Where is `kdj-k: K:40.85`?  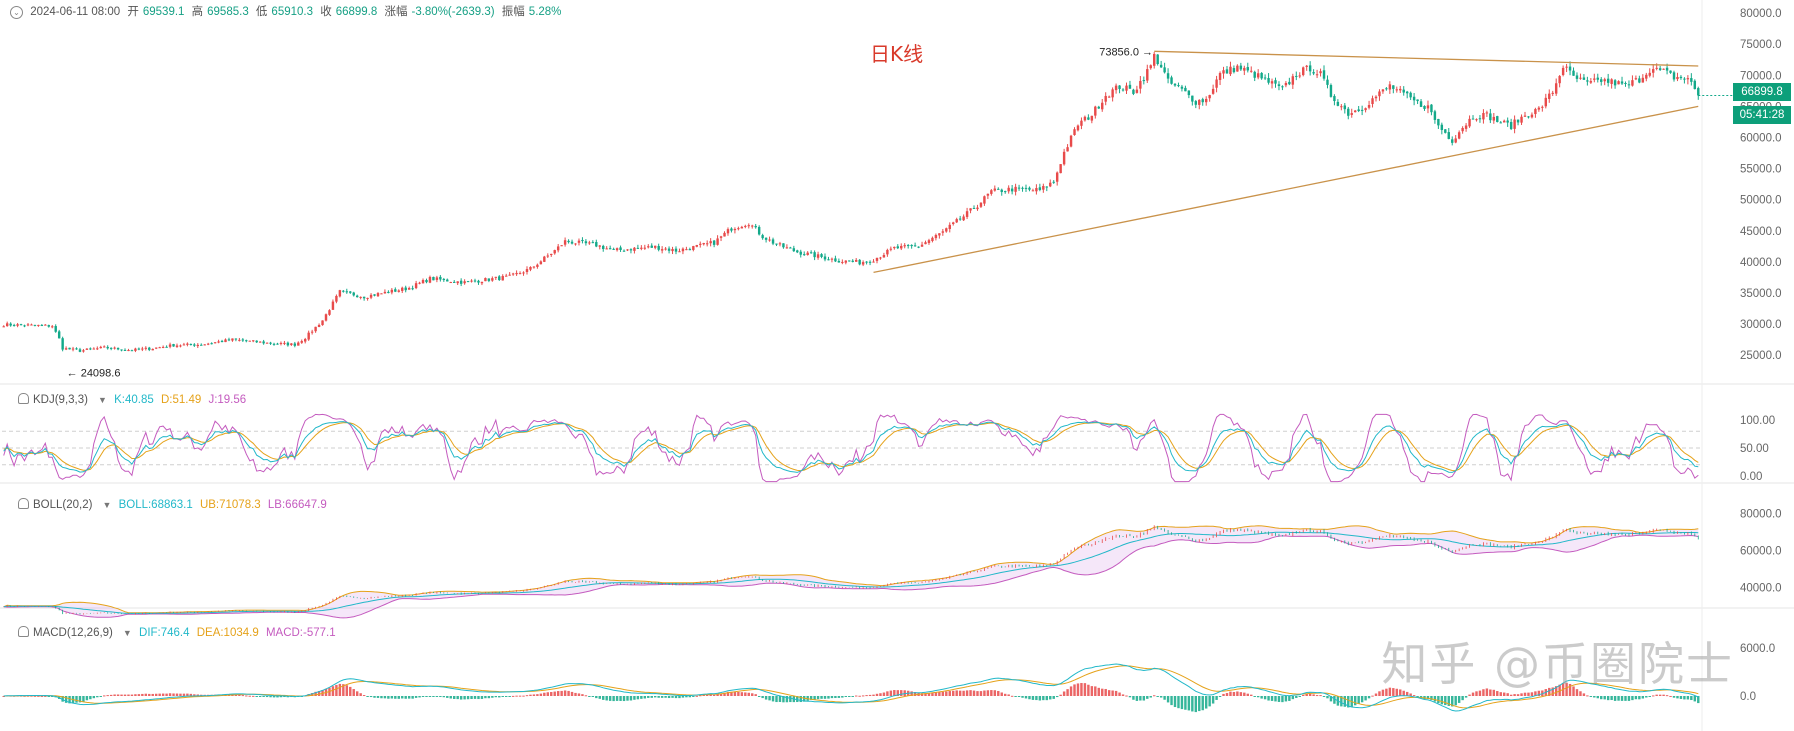 kdj-k: K:40.85 is located at coordinates (134, 400).